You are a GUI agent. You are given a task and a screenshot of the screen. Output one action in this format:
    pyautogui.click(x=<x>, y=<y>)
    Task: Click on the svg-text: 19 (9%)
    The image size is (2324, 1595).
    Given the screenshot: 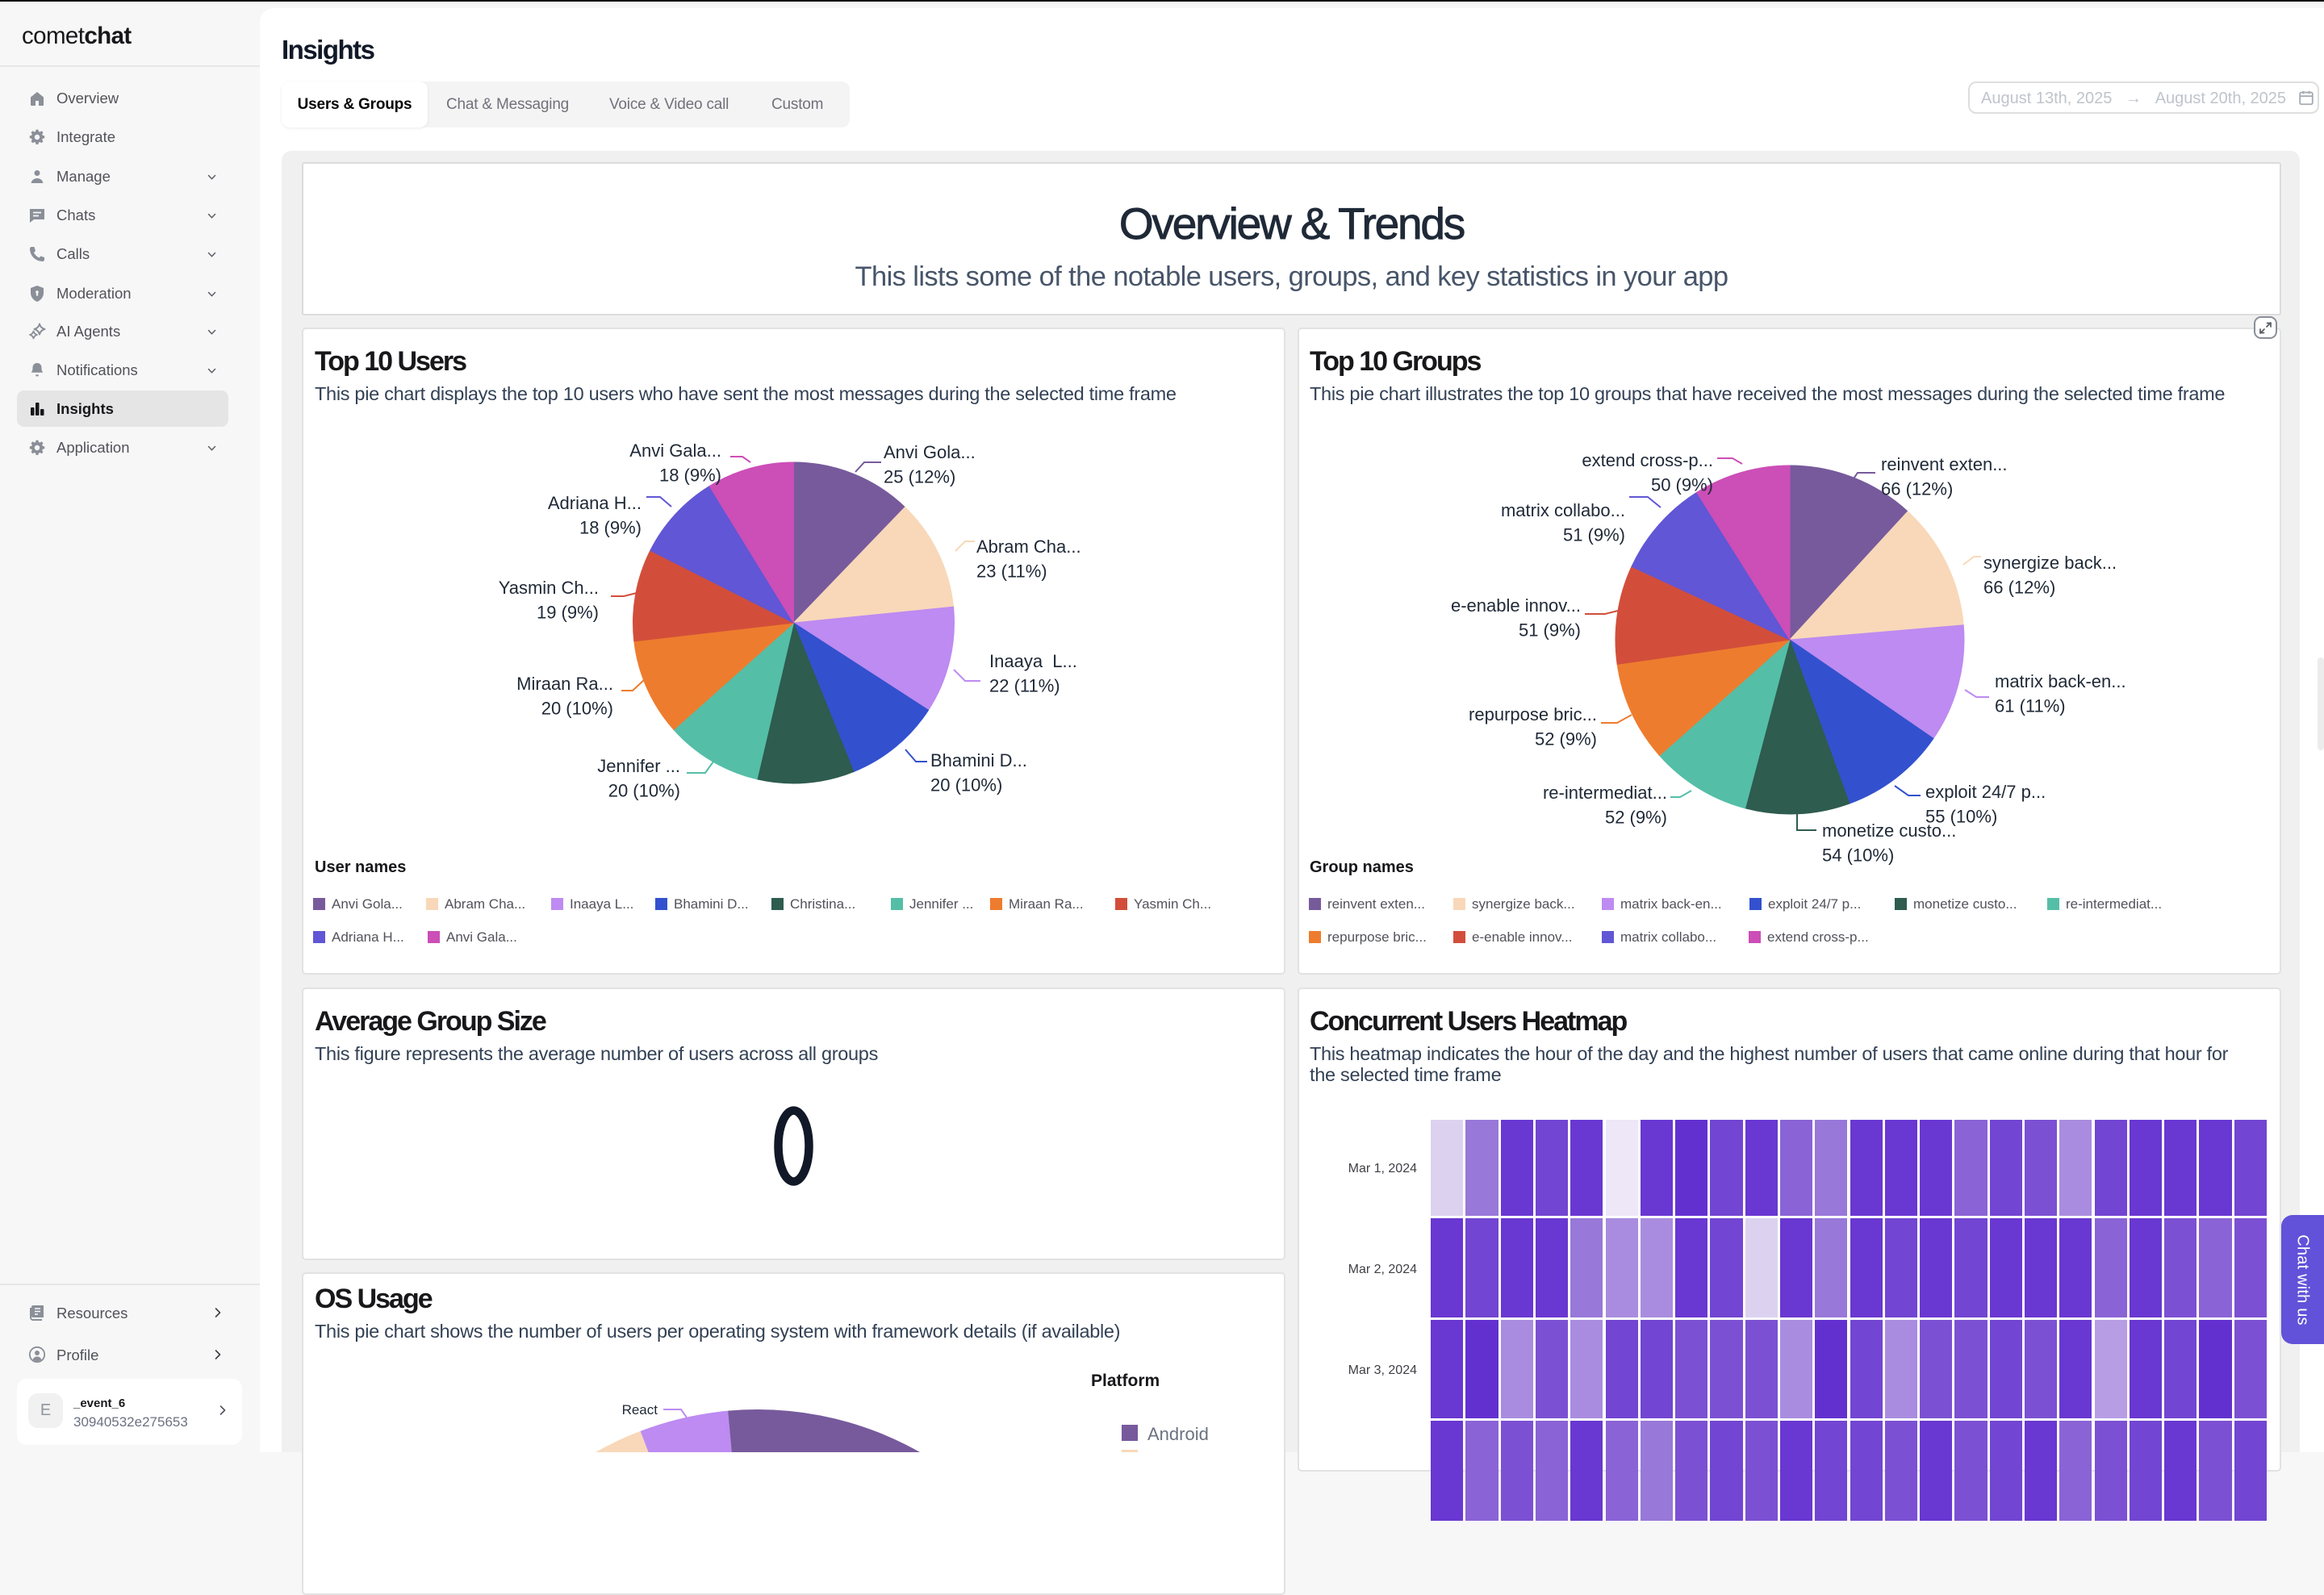 What is the action you would take?
    pyautogui.click(x=568, y=613)
    